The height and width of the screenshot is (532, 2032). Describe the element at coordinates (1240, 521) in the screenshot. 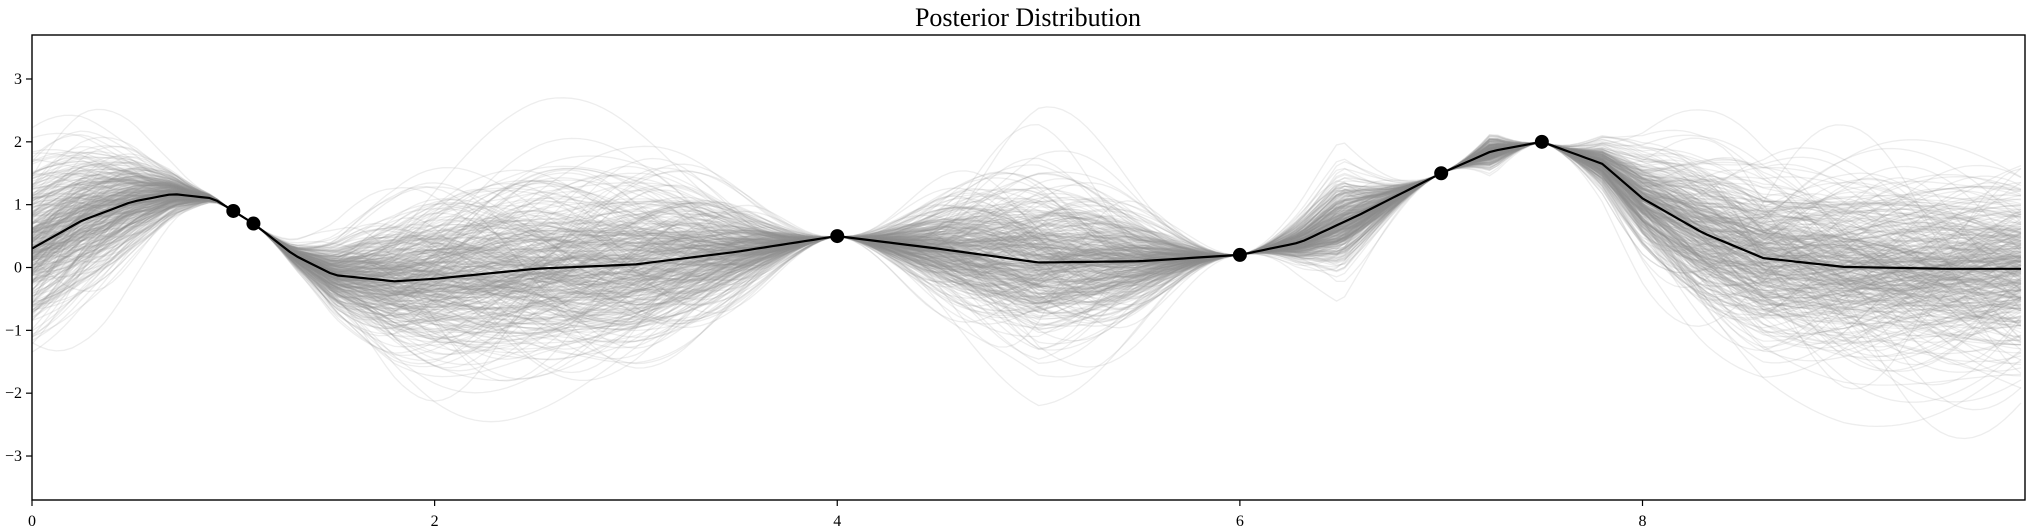

I see `x-tick-label: 6` at that location.